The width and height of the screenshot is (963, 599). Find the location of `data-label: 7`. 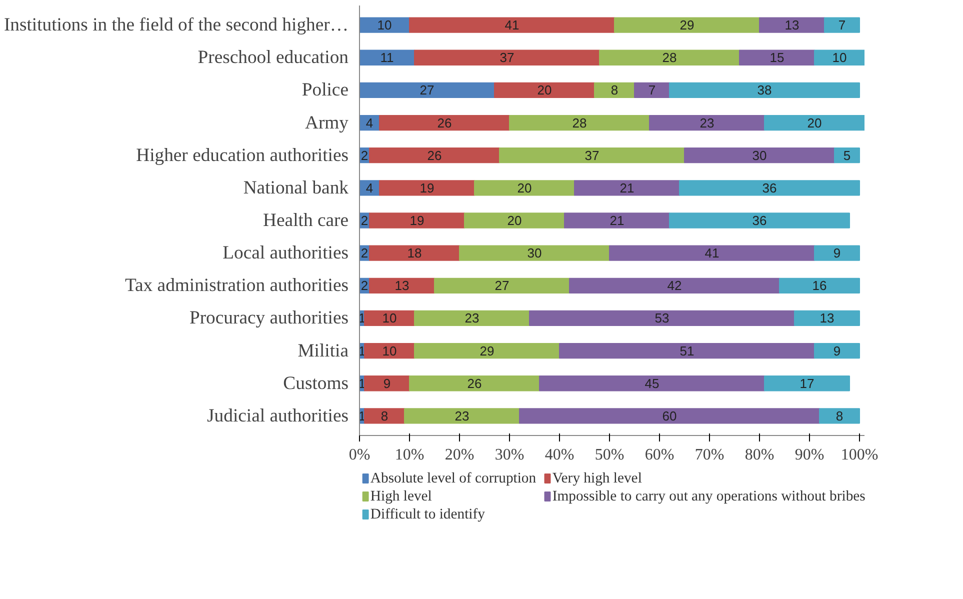

data-label: 7 is located at coordinates (652, 90).